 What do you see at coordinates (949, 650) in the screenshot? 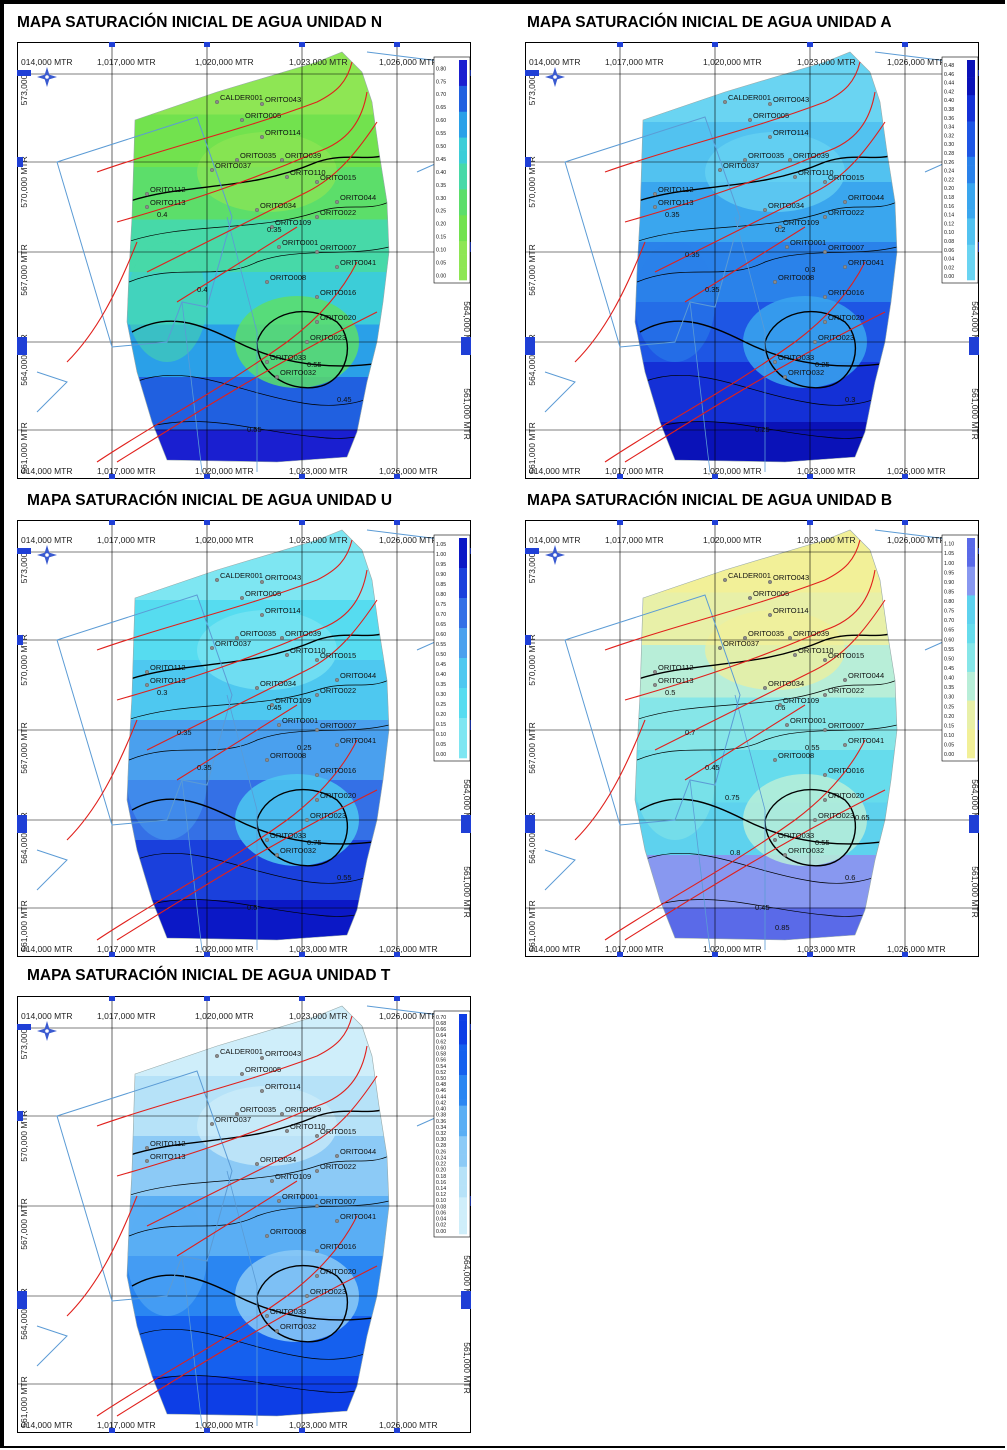
I see `legend-value-label: 0.55` at bounding box center [949, 650].